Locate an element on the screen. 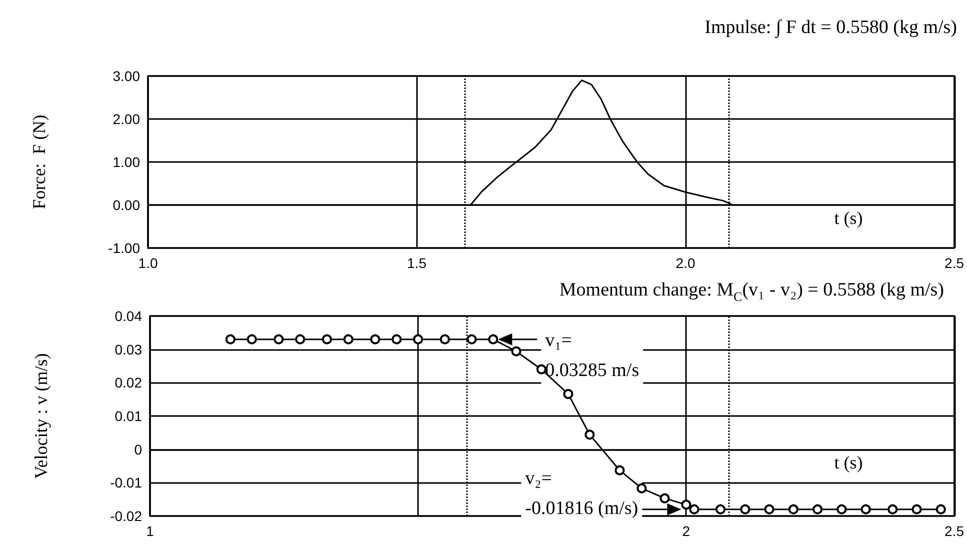 This screenshot has width=967, height=546. y-tick-label: 2.00 is located at coordinates (126, 119).